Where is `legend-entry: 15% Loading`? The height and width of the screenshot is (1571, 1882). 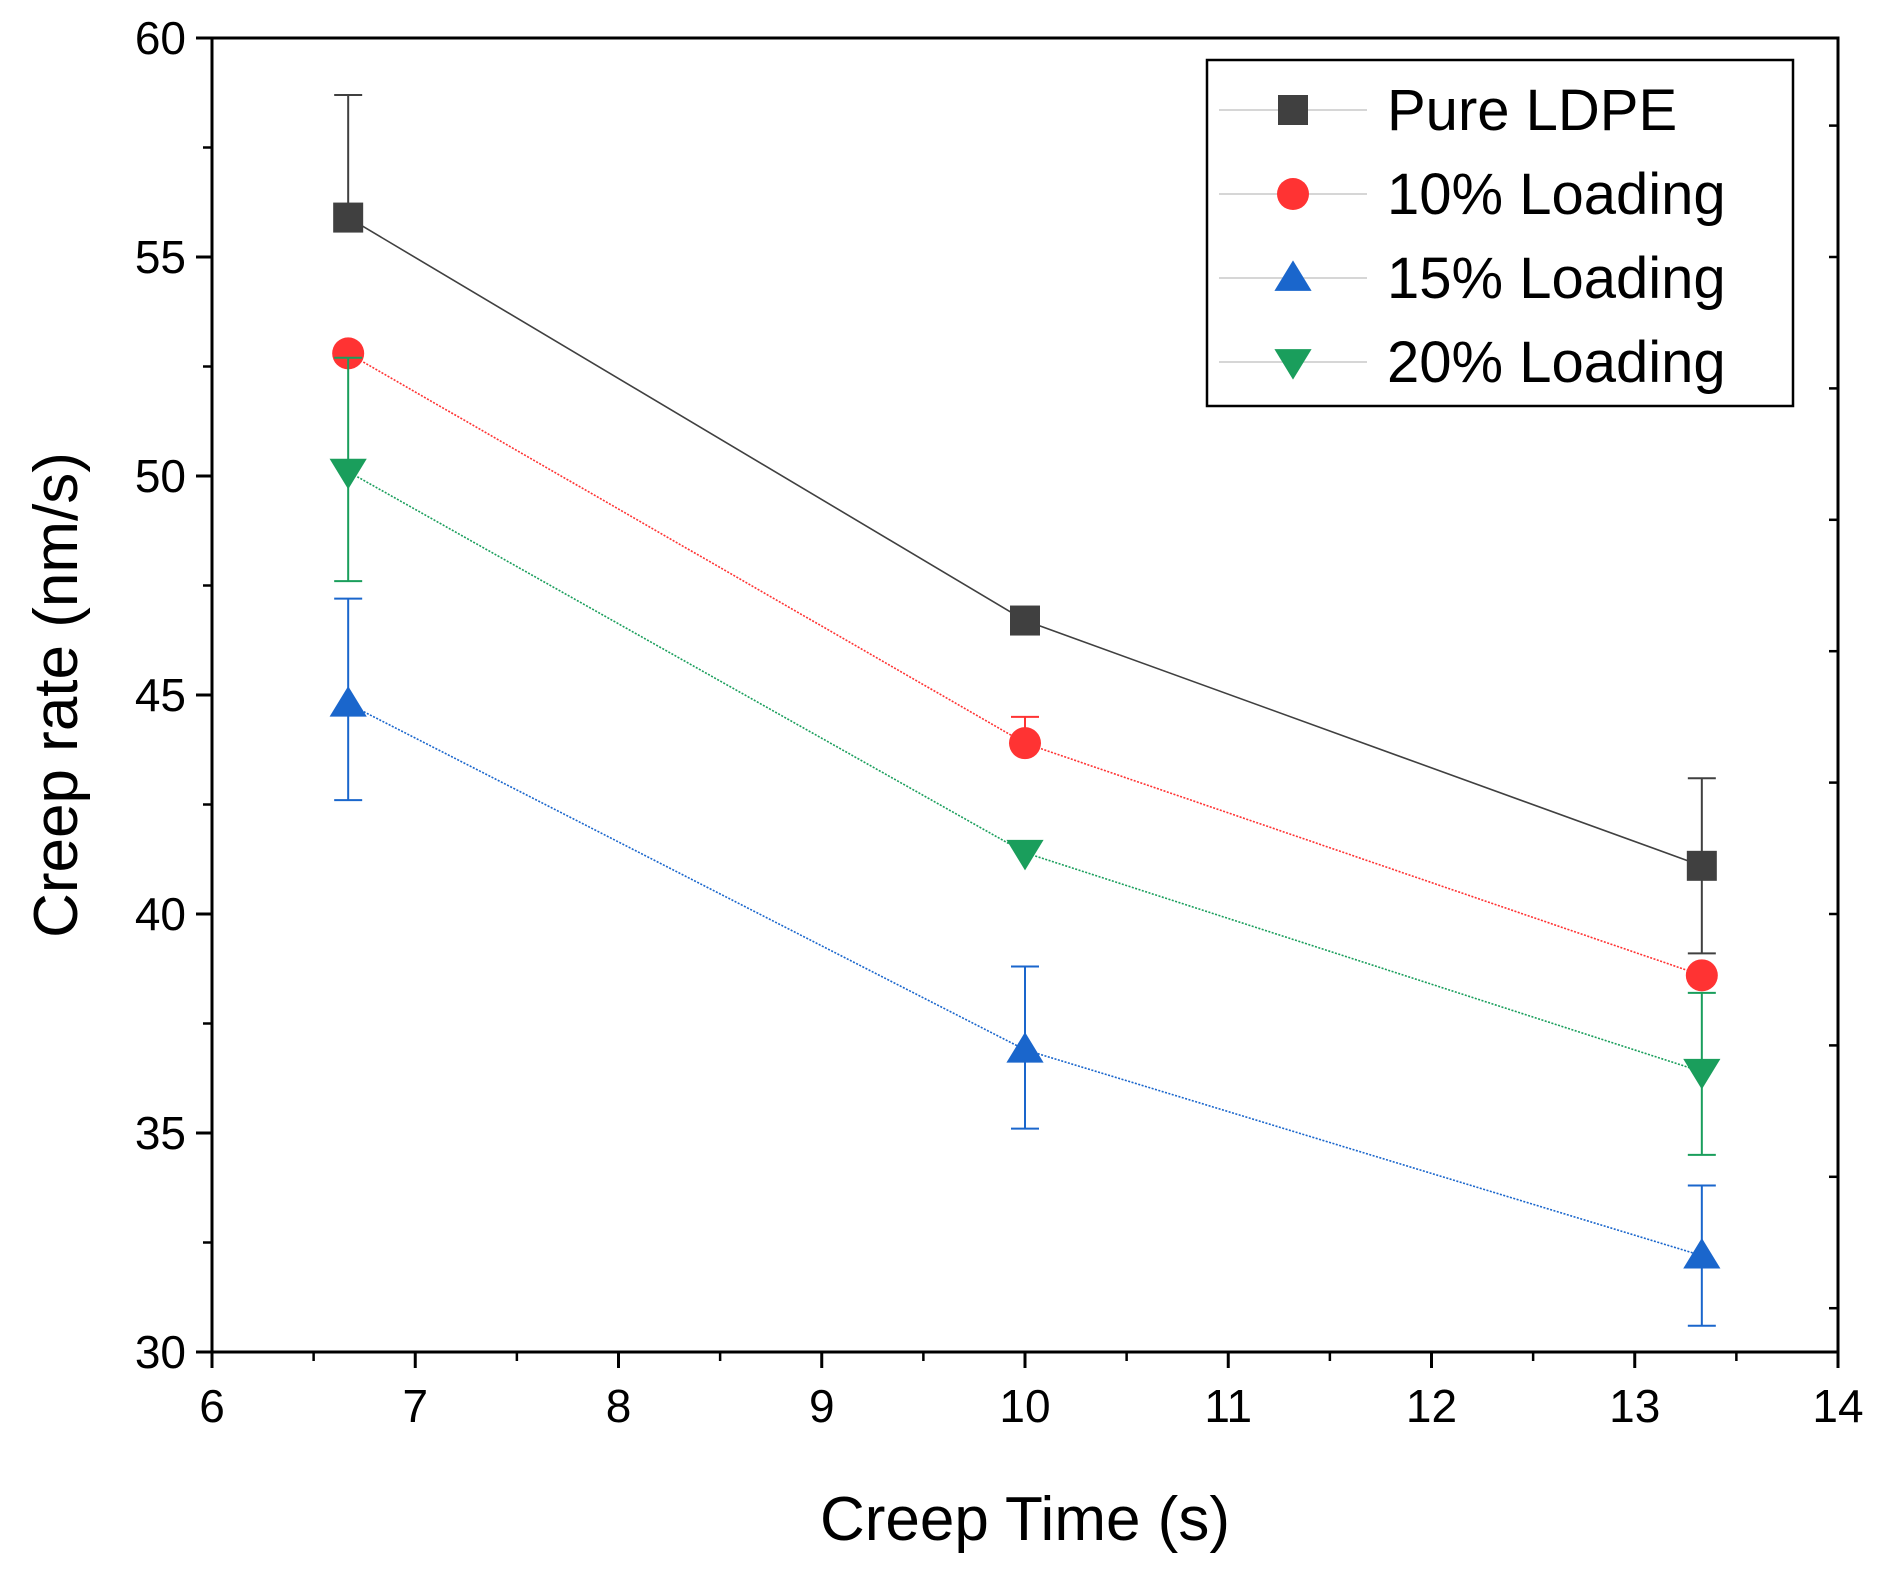
legend-entry: 15% Loading is located at coordinates (1472, 278).